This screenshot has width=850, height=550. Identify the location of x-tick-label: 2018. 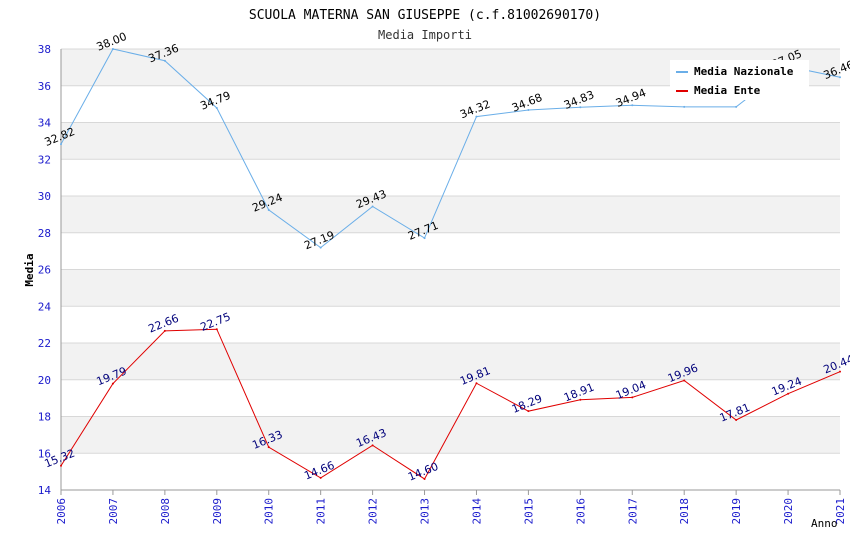
(684, 511).